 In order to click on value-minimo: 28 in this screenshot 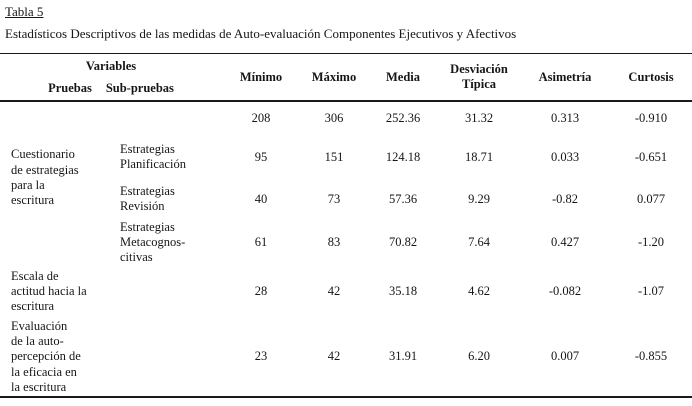, I will do `click(261, 290)`.